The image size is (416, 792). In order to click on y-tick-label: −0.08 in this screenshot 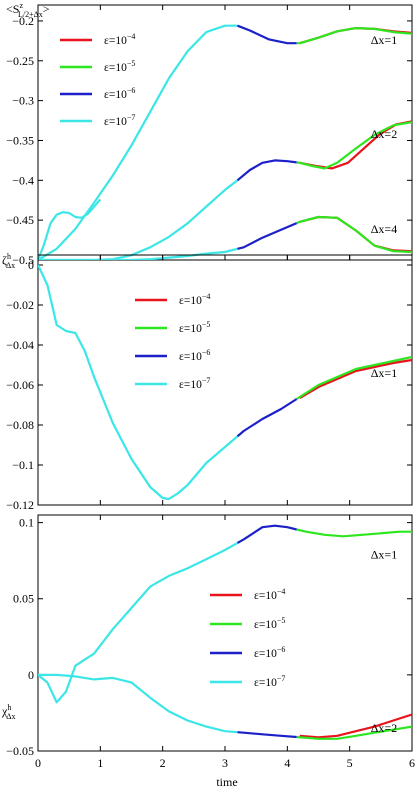, I will do `click(20, 425)`.